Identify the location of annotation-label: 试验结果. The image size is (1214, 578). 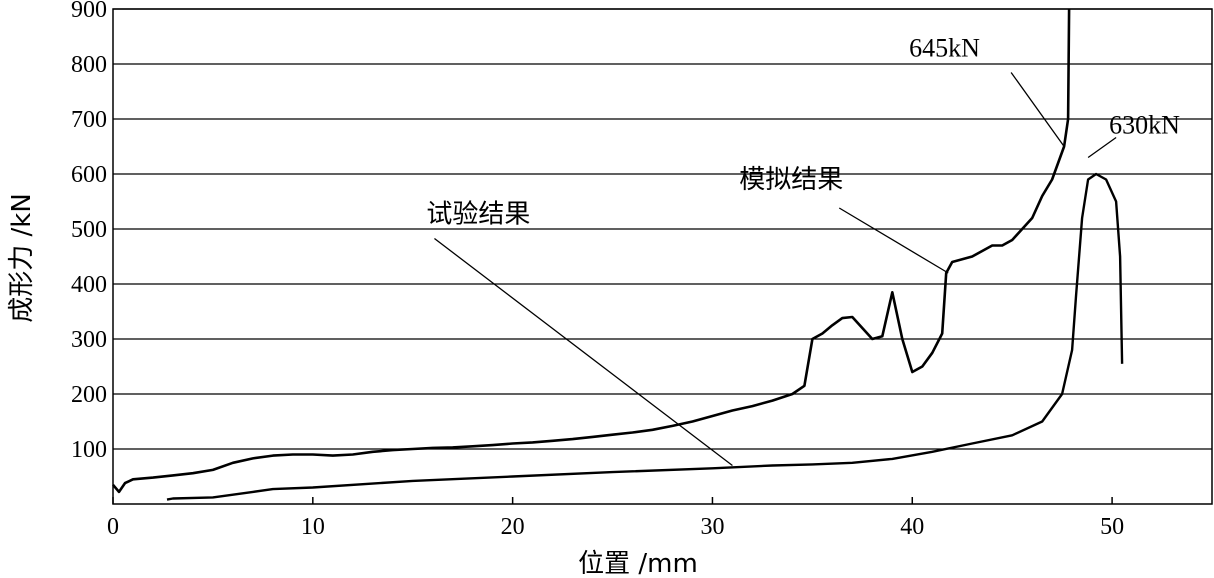
(478, 215).